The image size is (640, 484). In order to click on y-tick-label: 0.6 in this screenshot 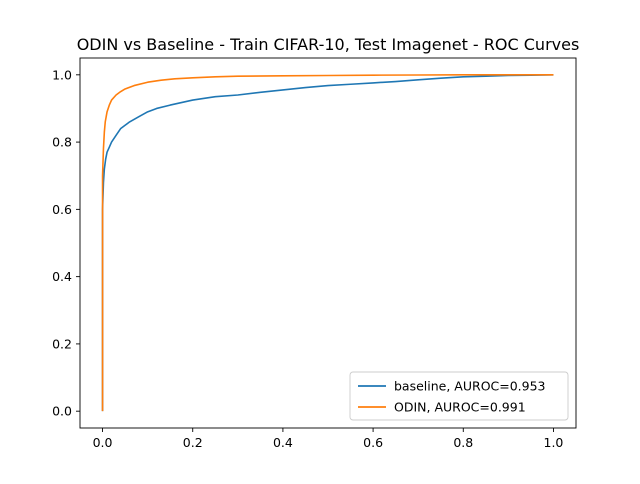, I will do `click(62, 209)`.